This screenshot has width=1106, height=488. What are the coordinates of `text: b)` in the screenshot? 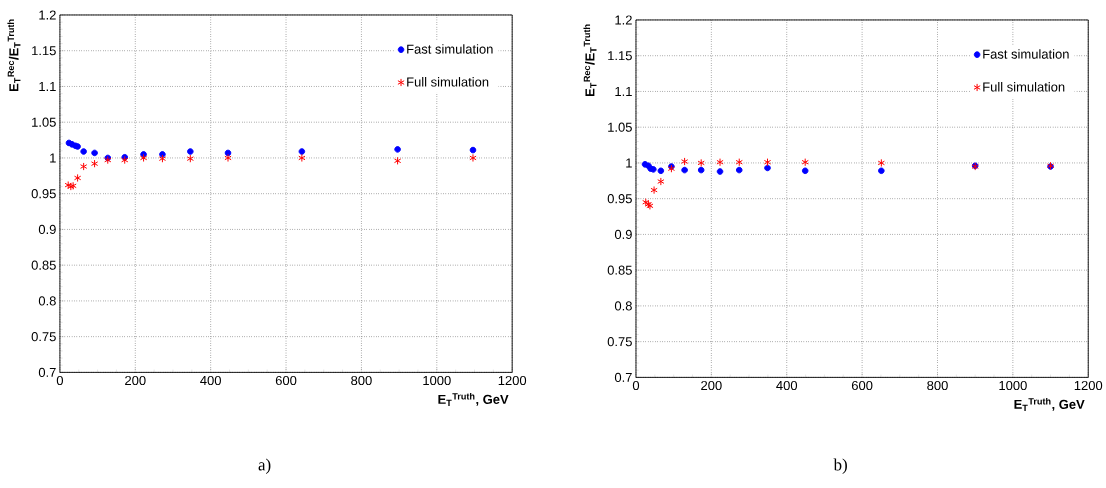 It's located at (840, 466).